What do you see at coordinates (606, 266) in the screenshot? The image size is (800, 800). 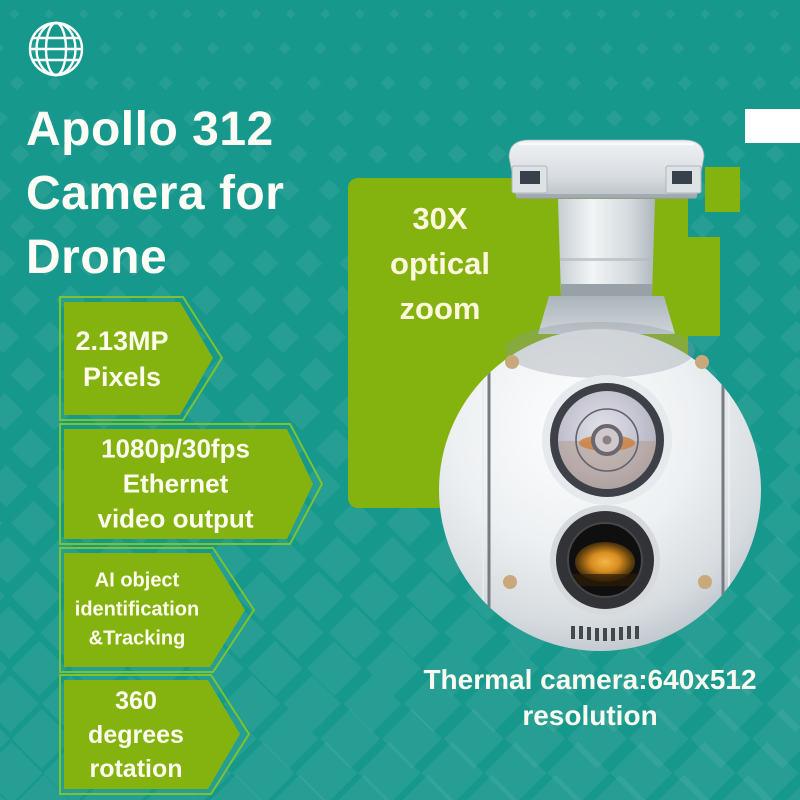 I see `camera-neck` at bounding box center [606, 266].